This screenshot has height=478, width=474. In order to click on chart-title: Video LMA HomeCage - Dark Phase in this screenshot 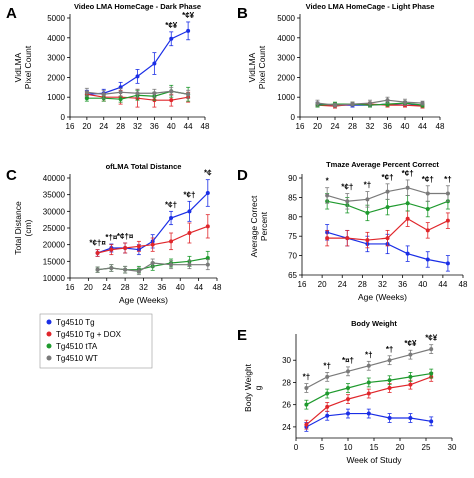, I will do `click(137, 6)`.